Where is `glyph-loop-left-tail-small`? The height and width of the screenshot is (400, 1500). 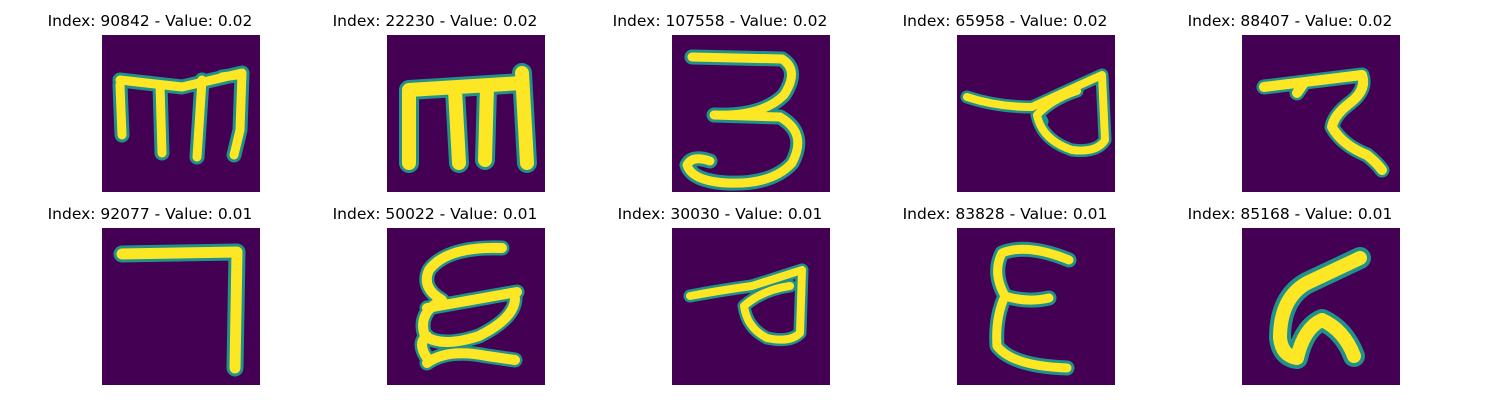 glyph-loop-left-tail-small is located at coordinates (746, 305).